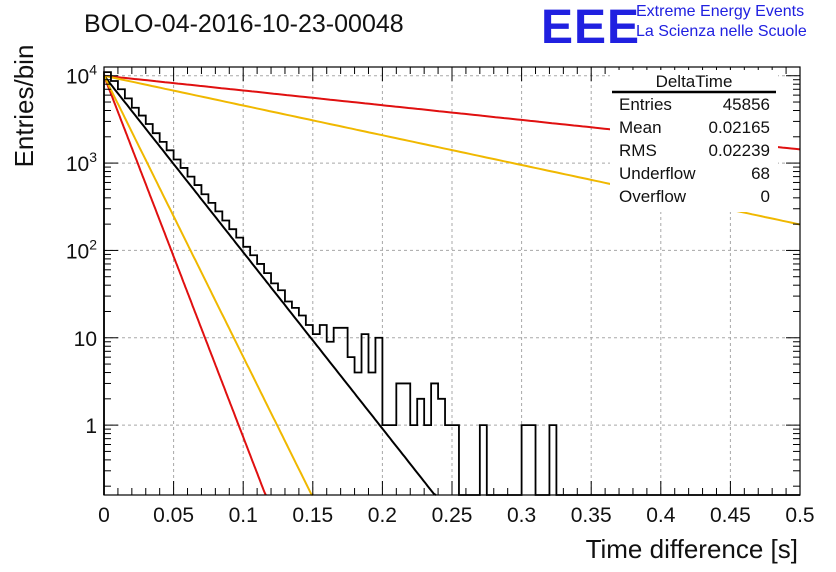 The height and width of the screenshot is (572, 836). I want to click on y-axis-title: Entries/bin, so click(24, 106).